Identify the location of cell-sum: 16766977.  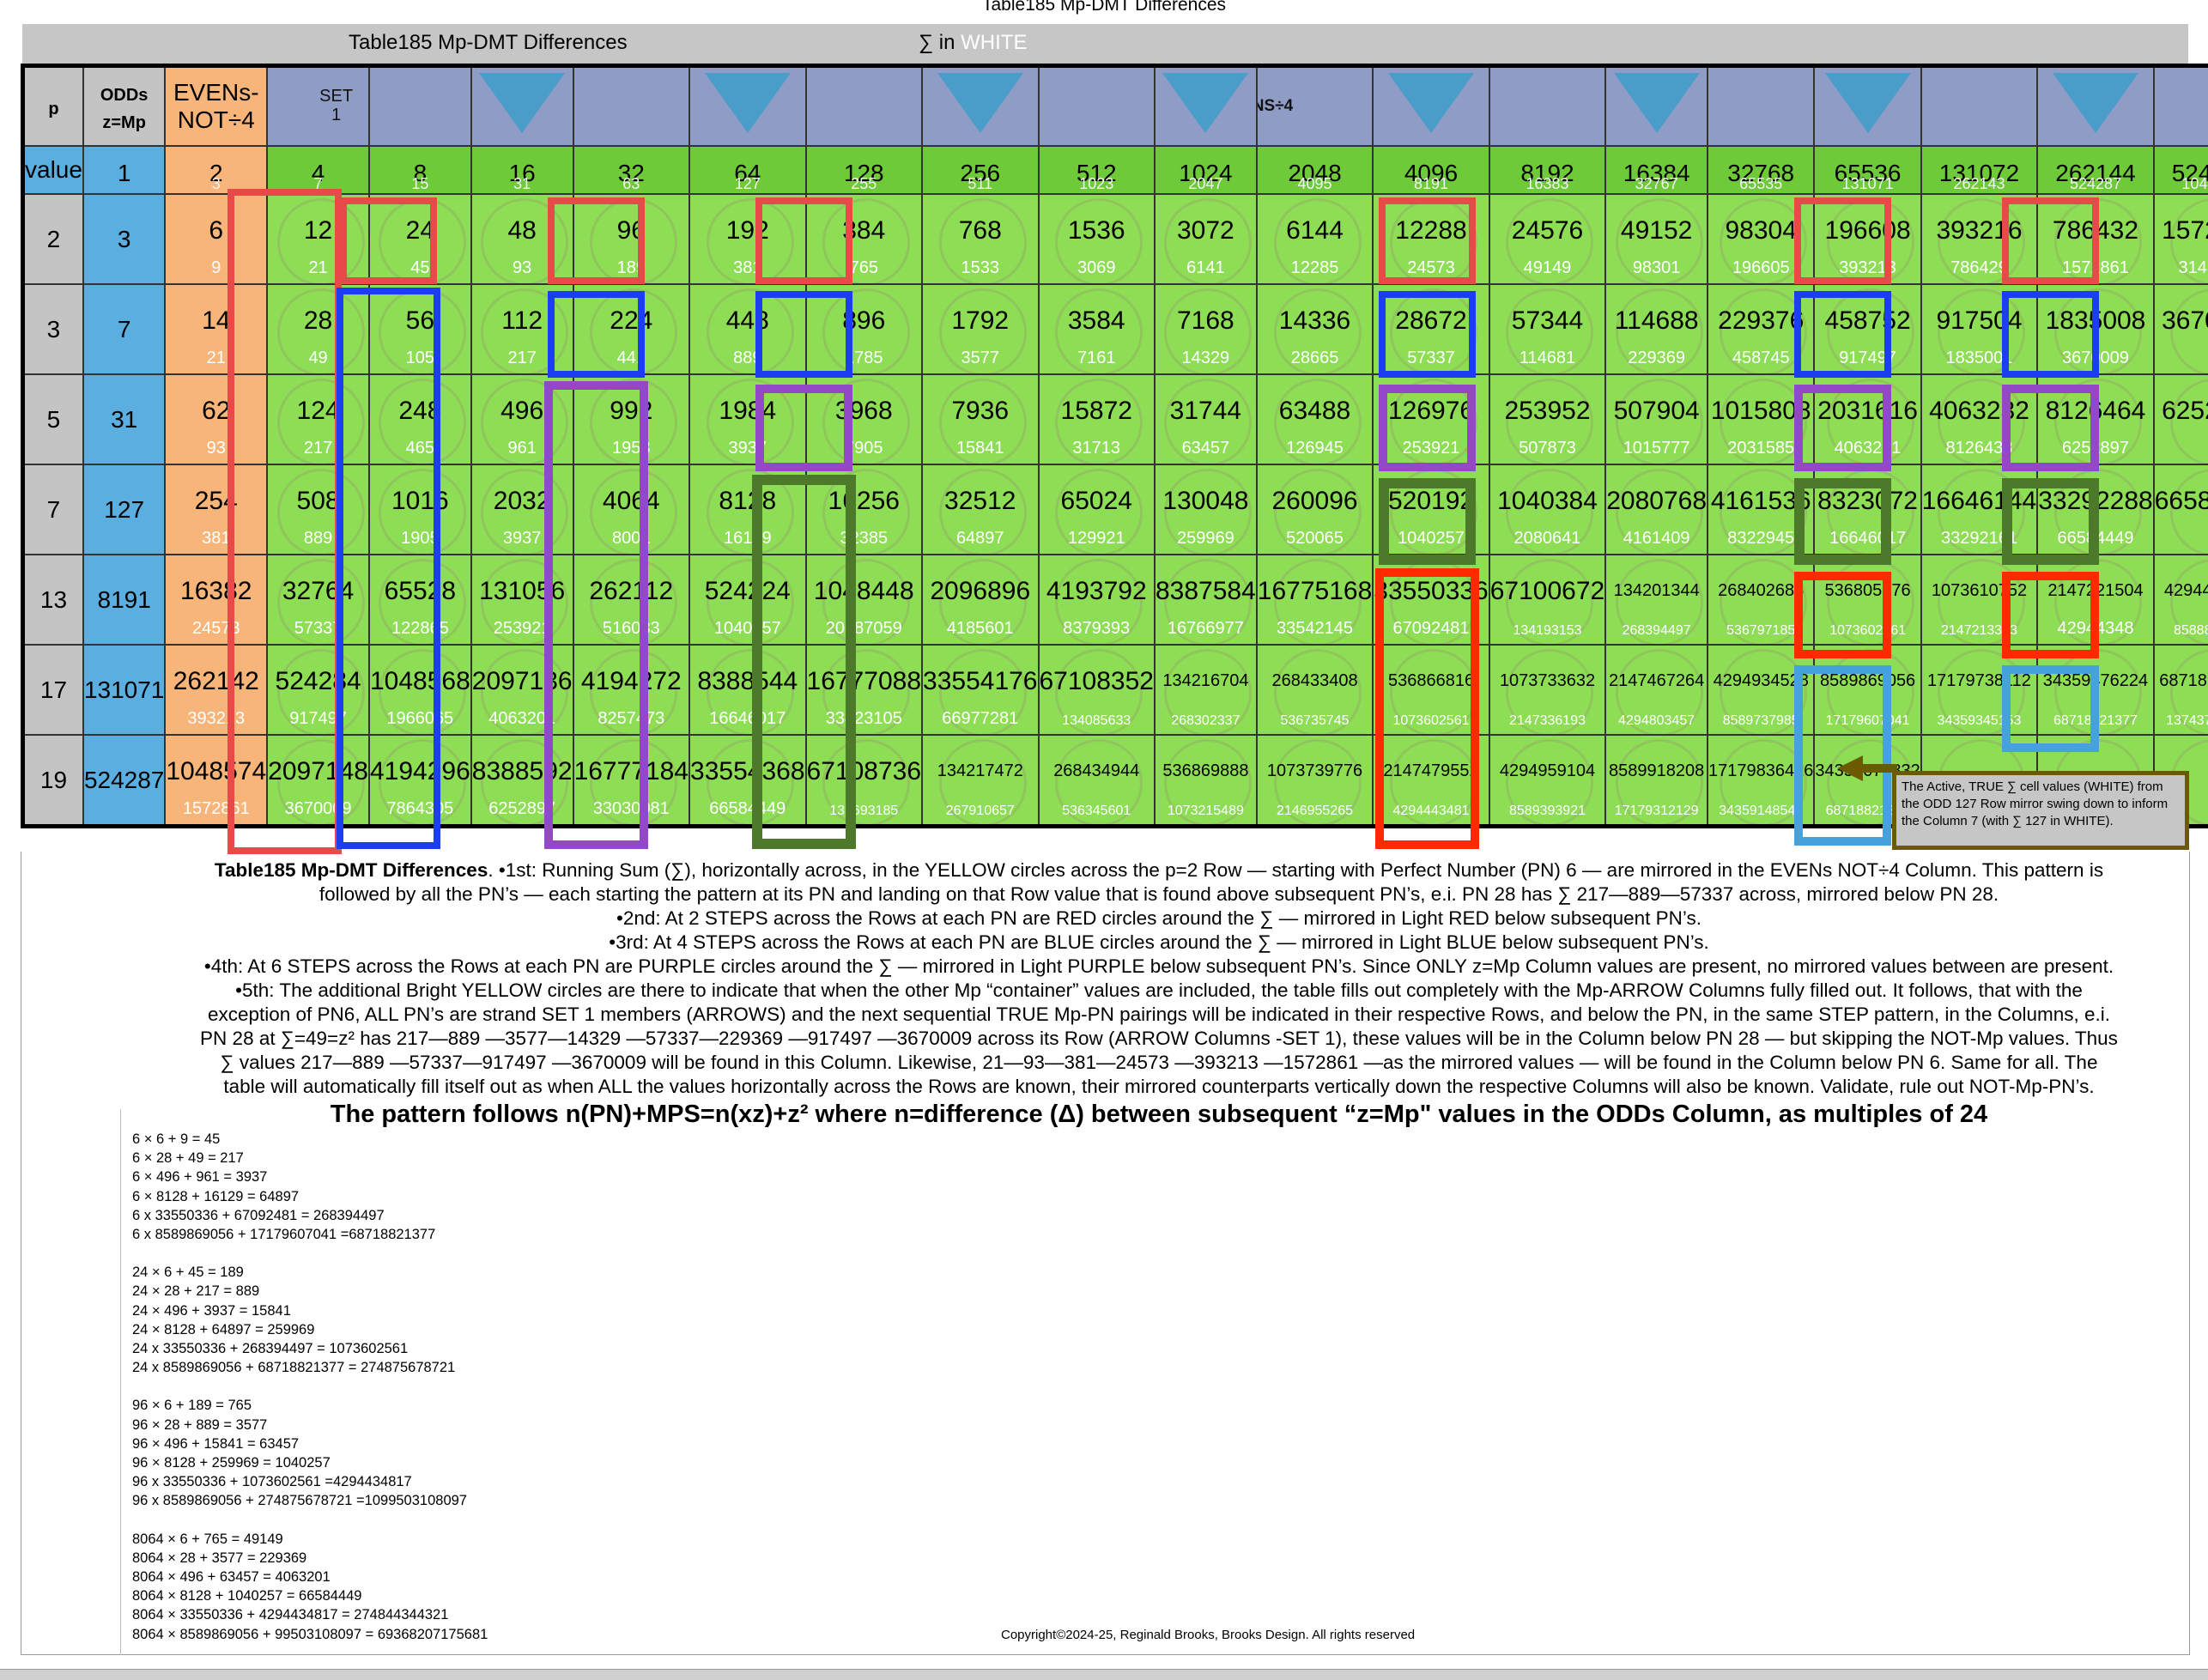
(1206, 629).